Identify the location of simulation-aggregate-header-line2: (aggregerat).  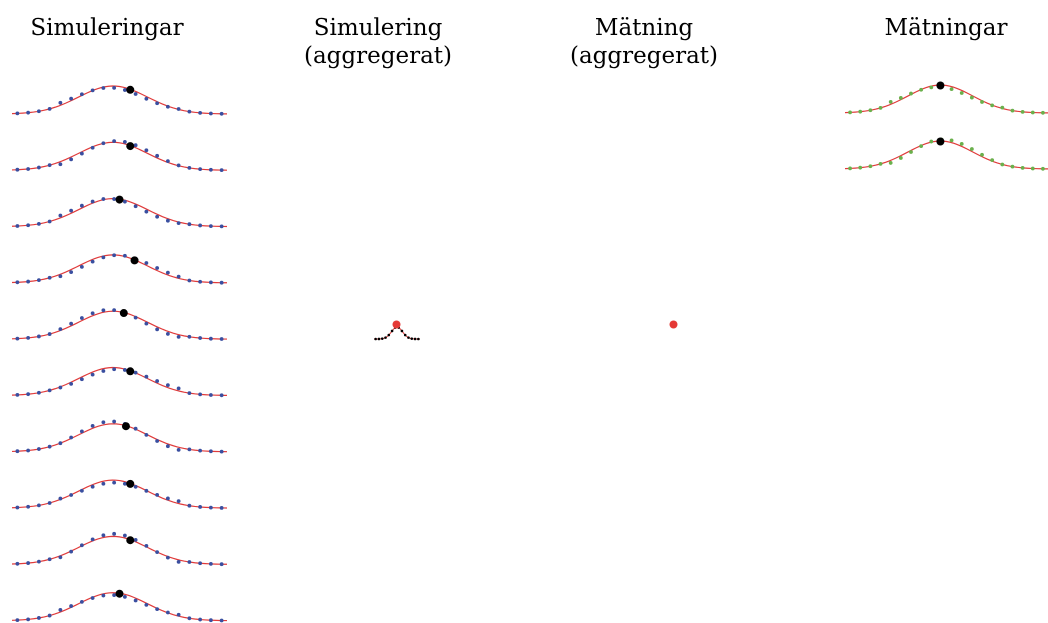
(378, 56).